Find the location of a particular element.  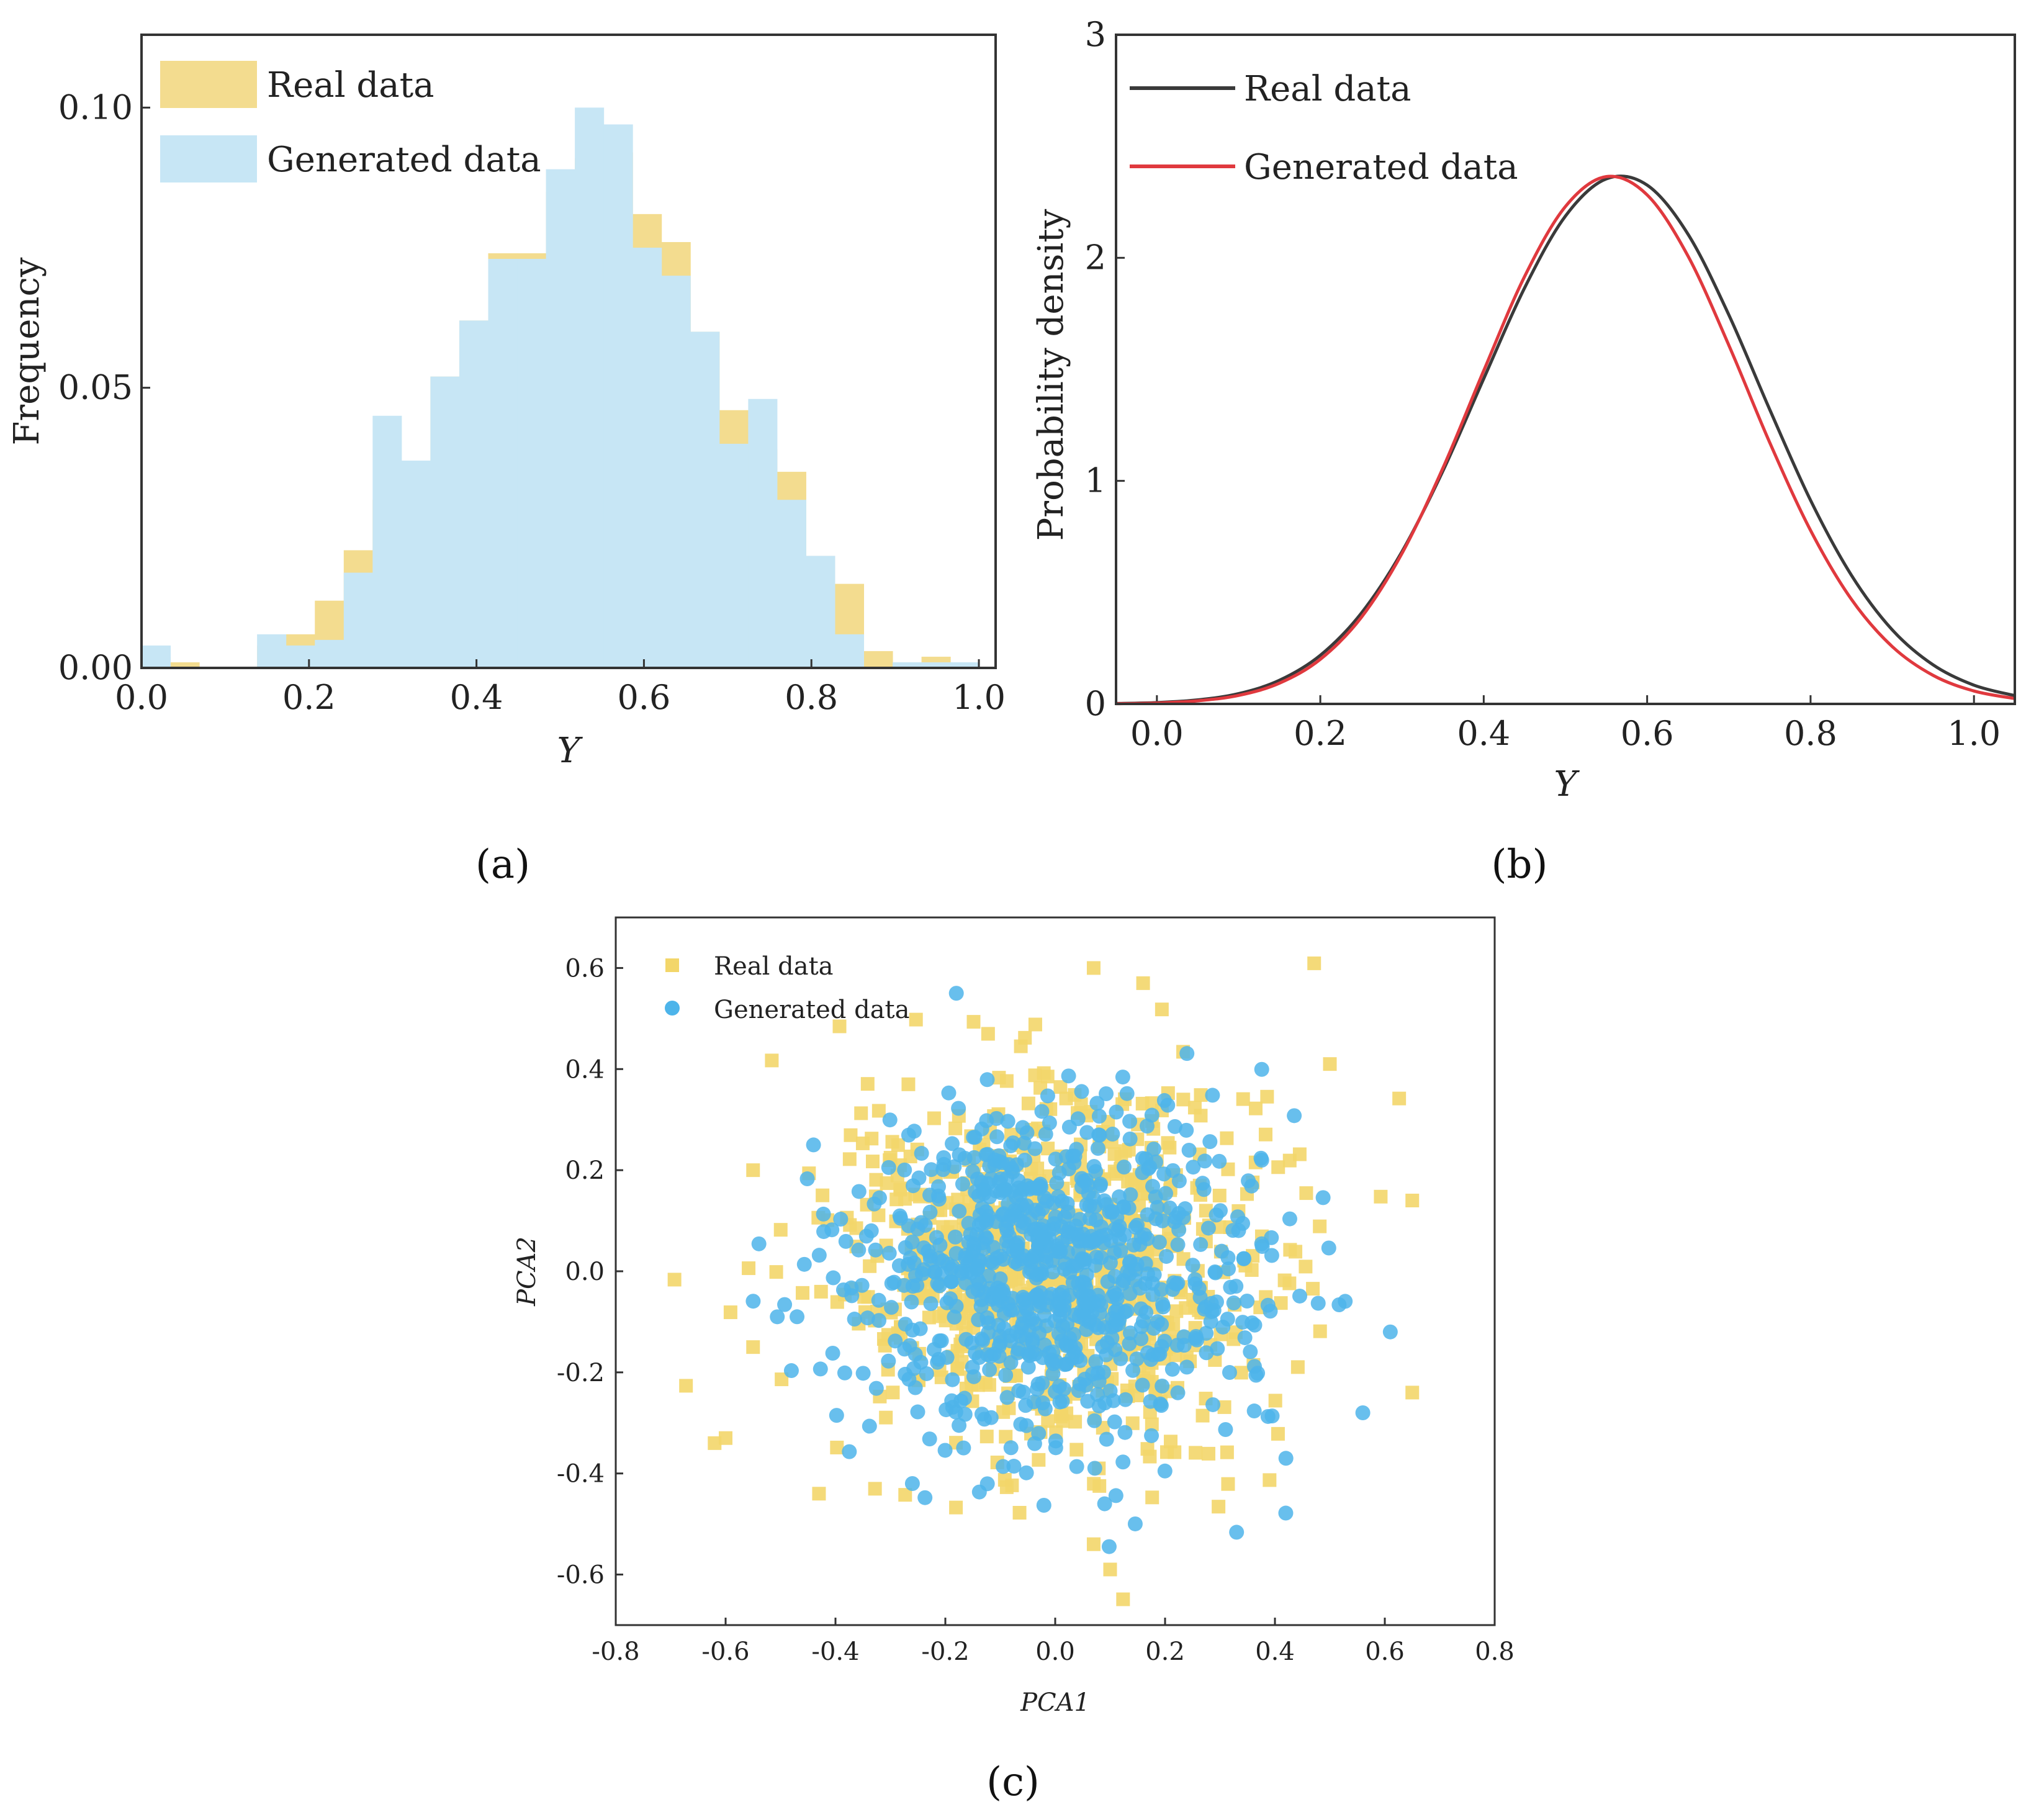

y-tick-label: 0.4 is located at coordinates (585, 1069).